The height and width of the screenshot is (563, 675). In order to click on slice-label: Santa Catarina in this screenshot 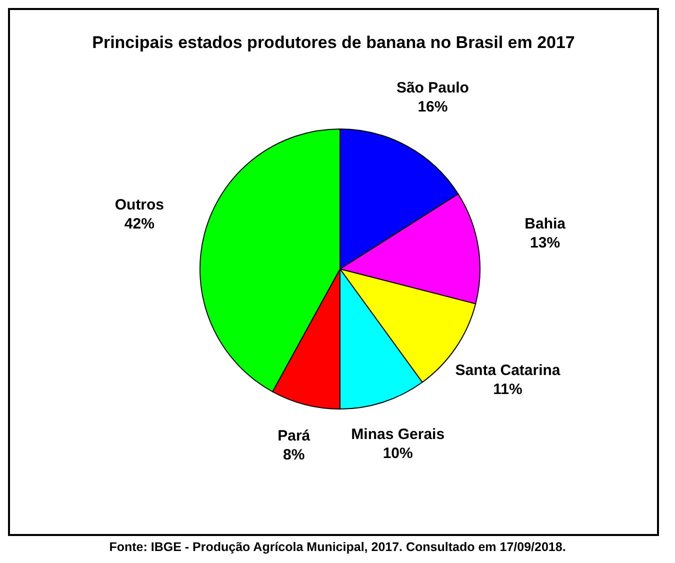, I will do `click(508, 370)`.